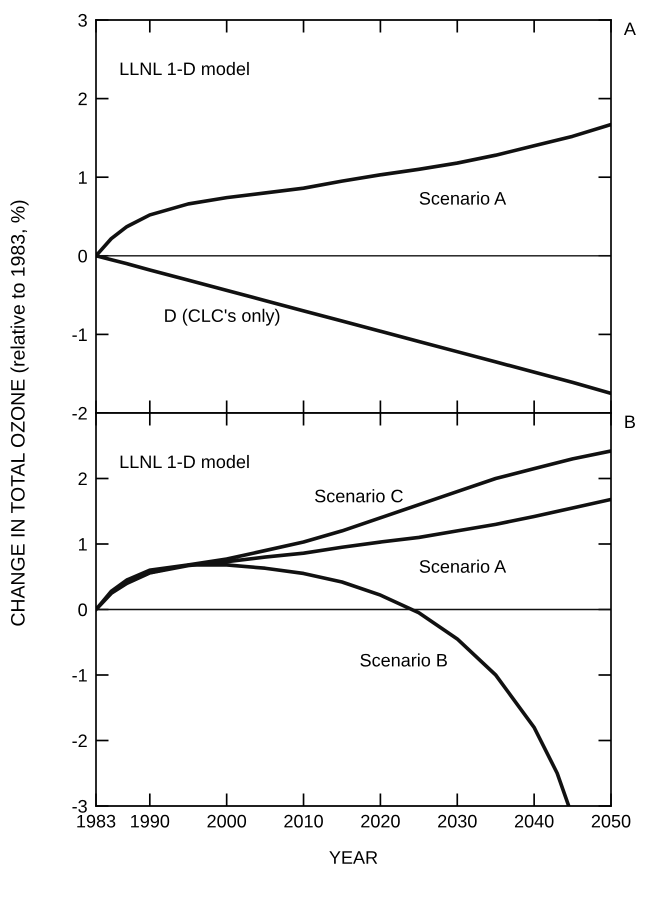 Image resolution: width=651 pixels, height=903 pixels. What do you see at coordinates (150, 821) in the screenshot?
I see `x-tick-label: 1990` at bounding box center [150, 821].